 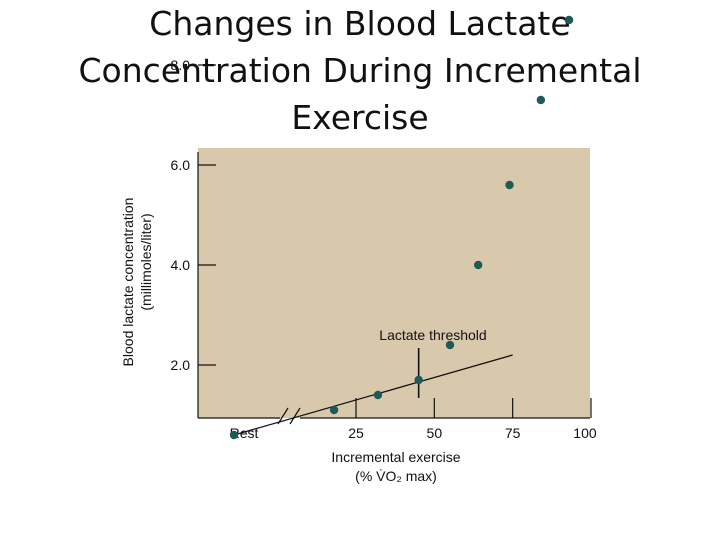 I want to click on x-tick-label: 25, so click(x=356, y=433).